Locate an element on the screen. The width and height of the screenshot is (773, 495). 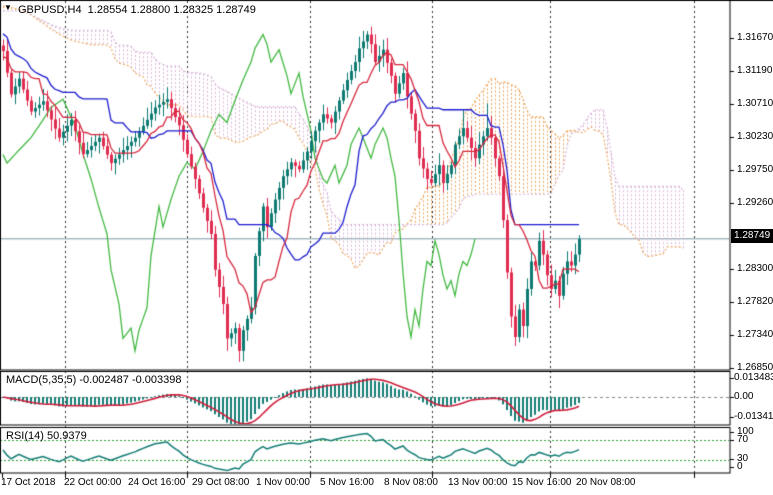
time-axis-label: 20 Nov 08:00 is located at coordinates (606, 482).